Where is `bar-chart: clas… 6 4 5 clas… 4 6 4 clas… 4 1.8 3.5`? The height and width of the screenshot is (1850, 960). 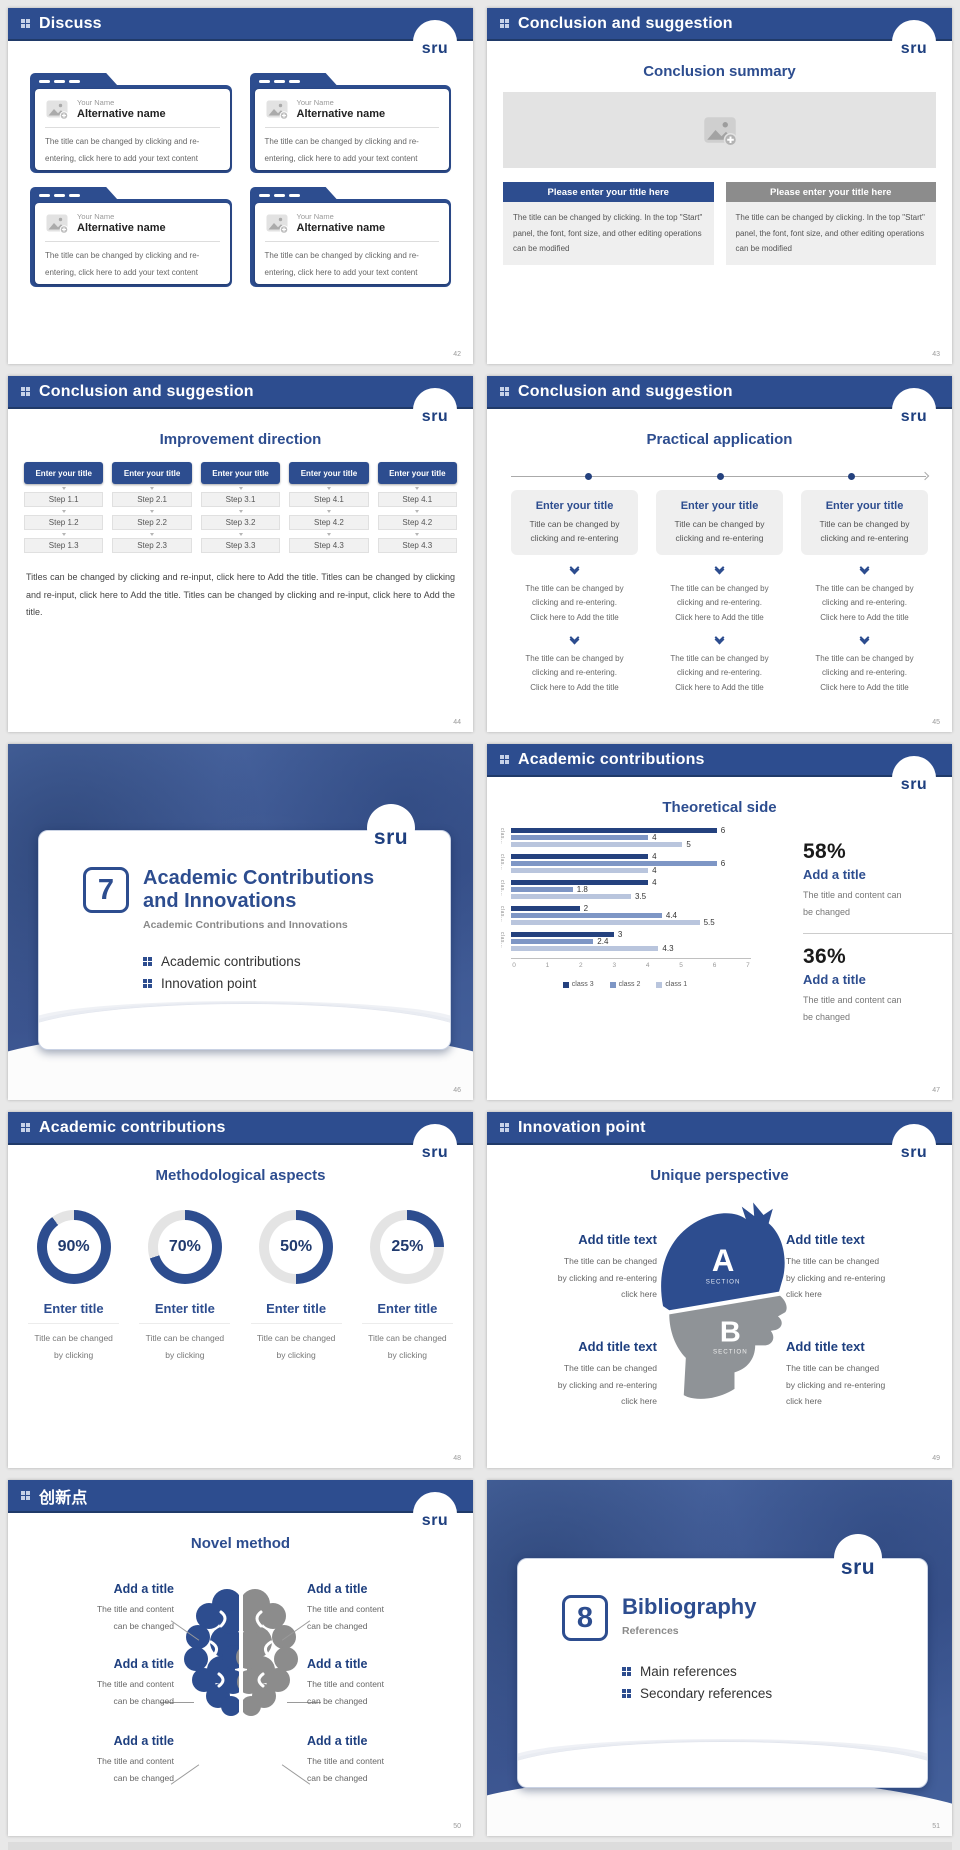
bar-chart: clas… 6 4 5 clas… 4 6 4 clas… 4 1.8 3.5 is located at coordinates (639, 925).